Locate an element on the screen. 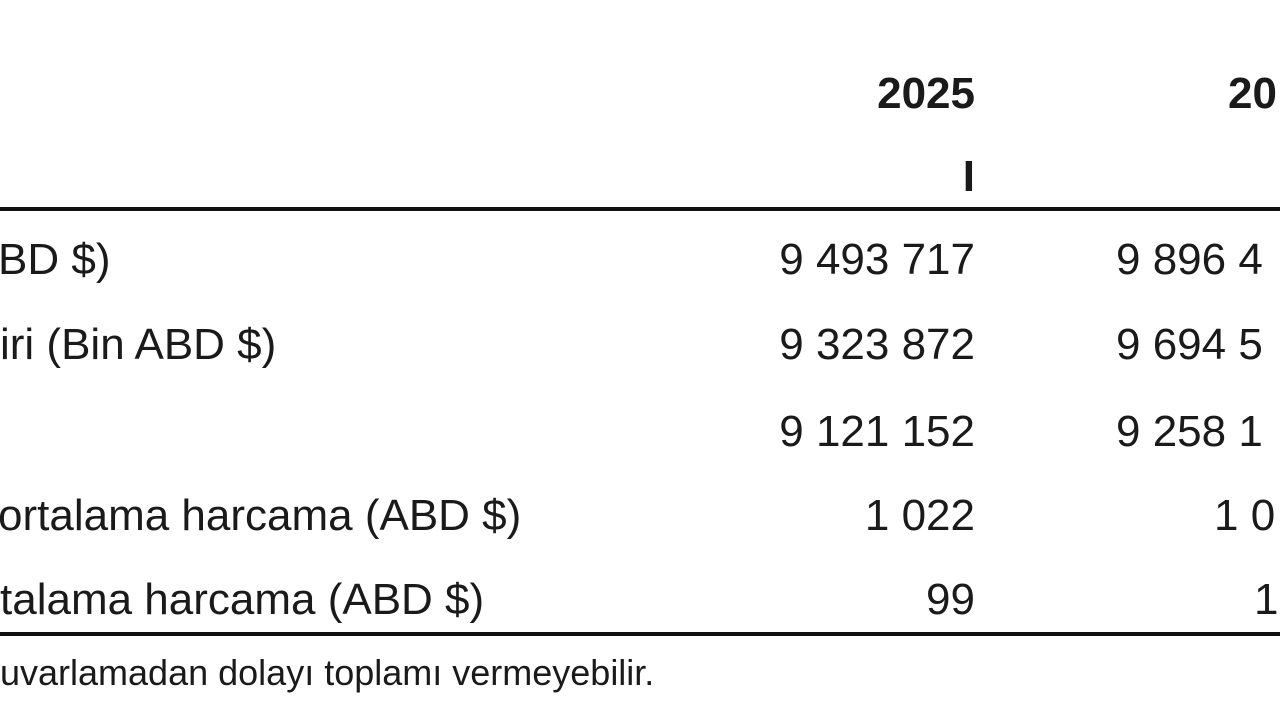  row-value-2: 9 694 5 is located at coordinates (1189, 344).